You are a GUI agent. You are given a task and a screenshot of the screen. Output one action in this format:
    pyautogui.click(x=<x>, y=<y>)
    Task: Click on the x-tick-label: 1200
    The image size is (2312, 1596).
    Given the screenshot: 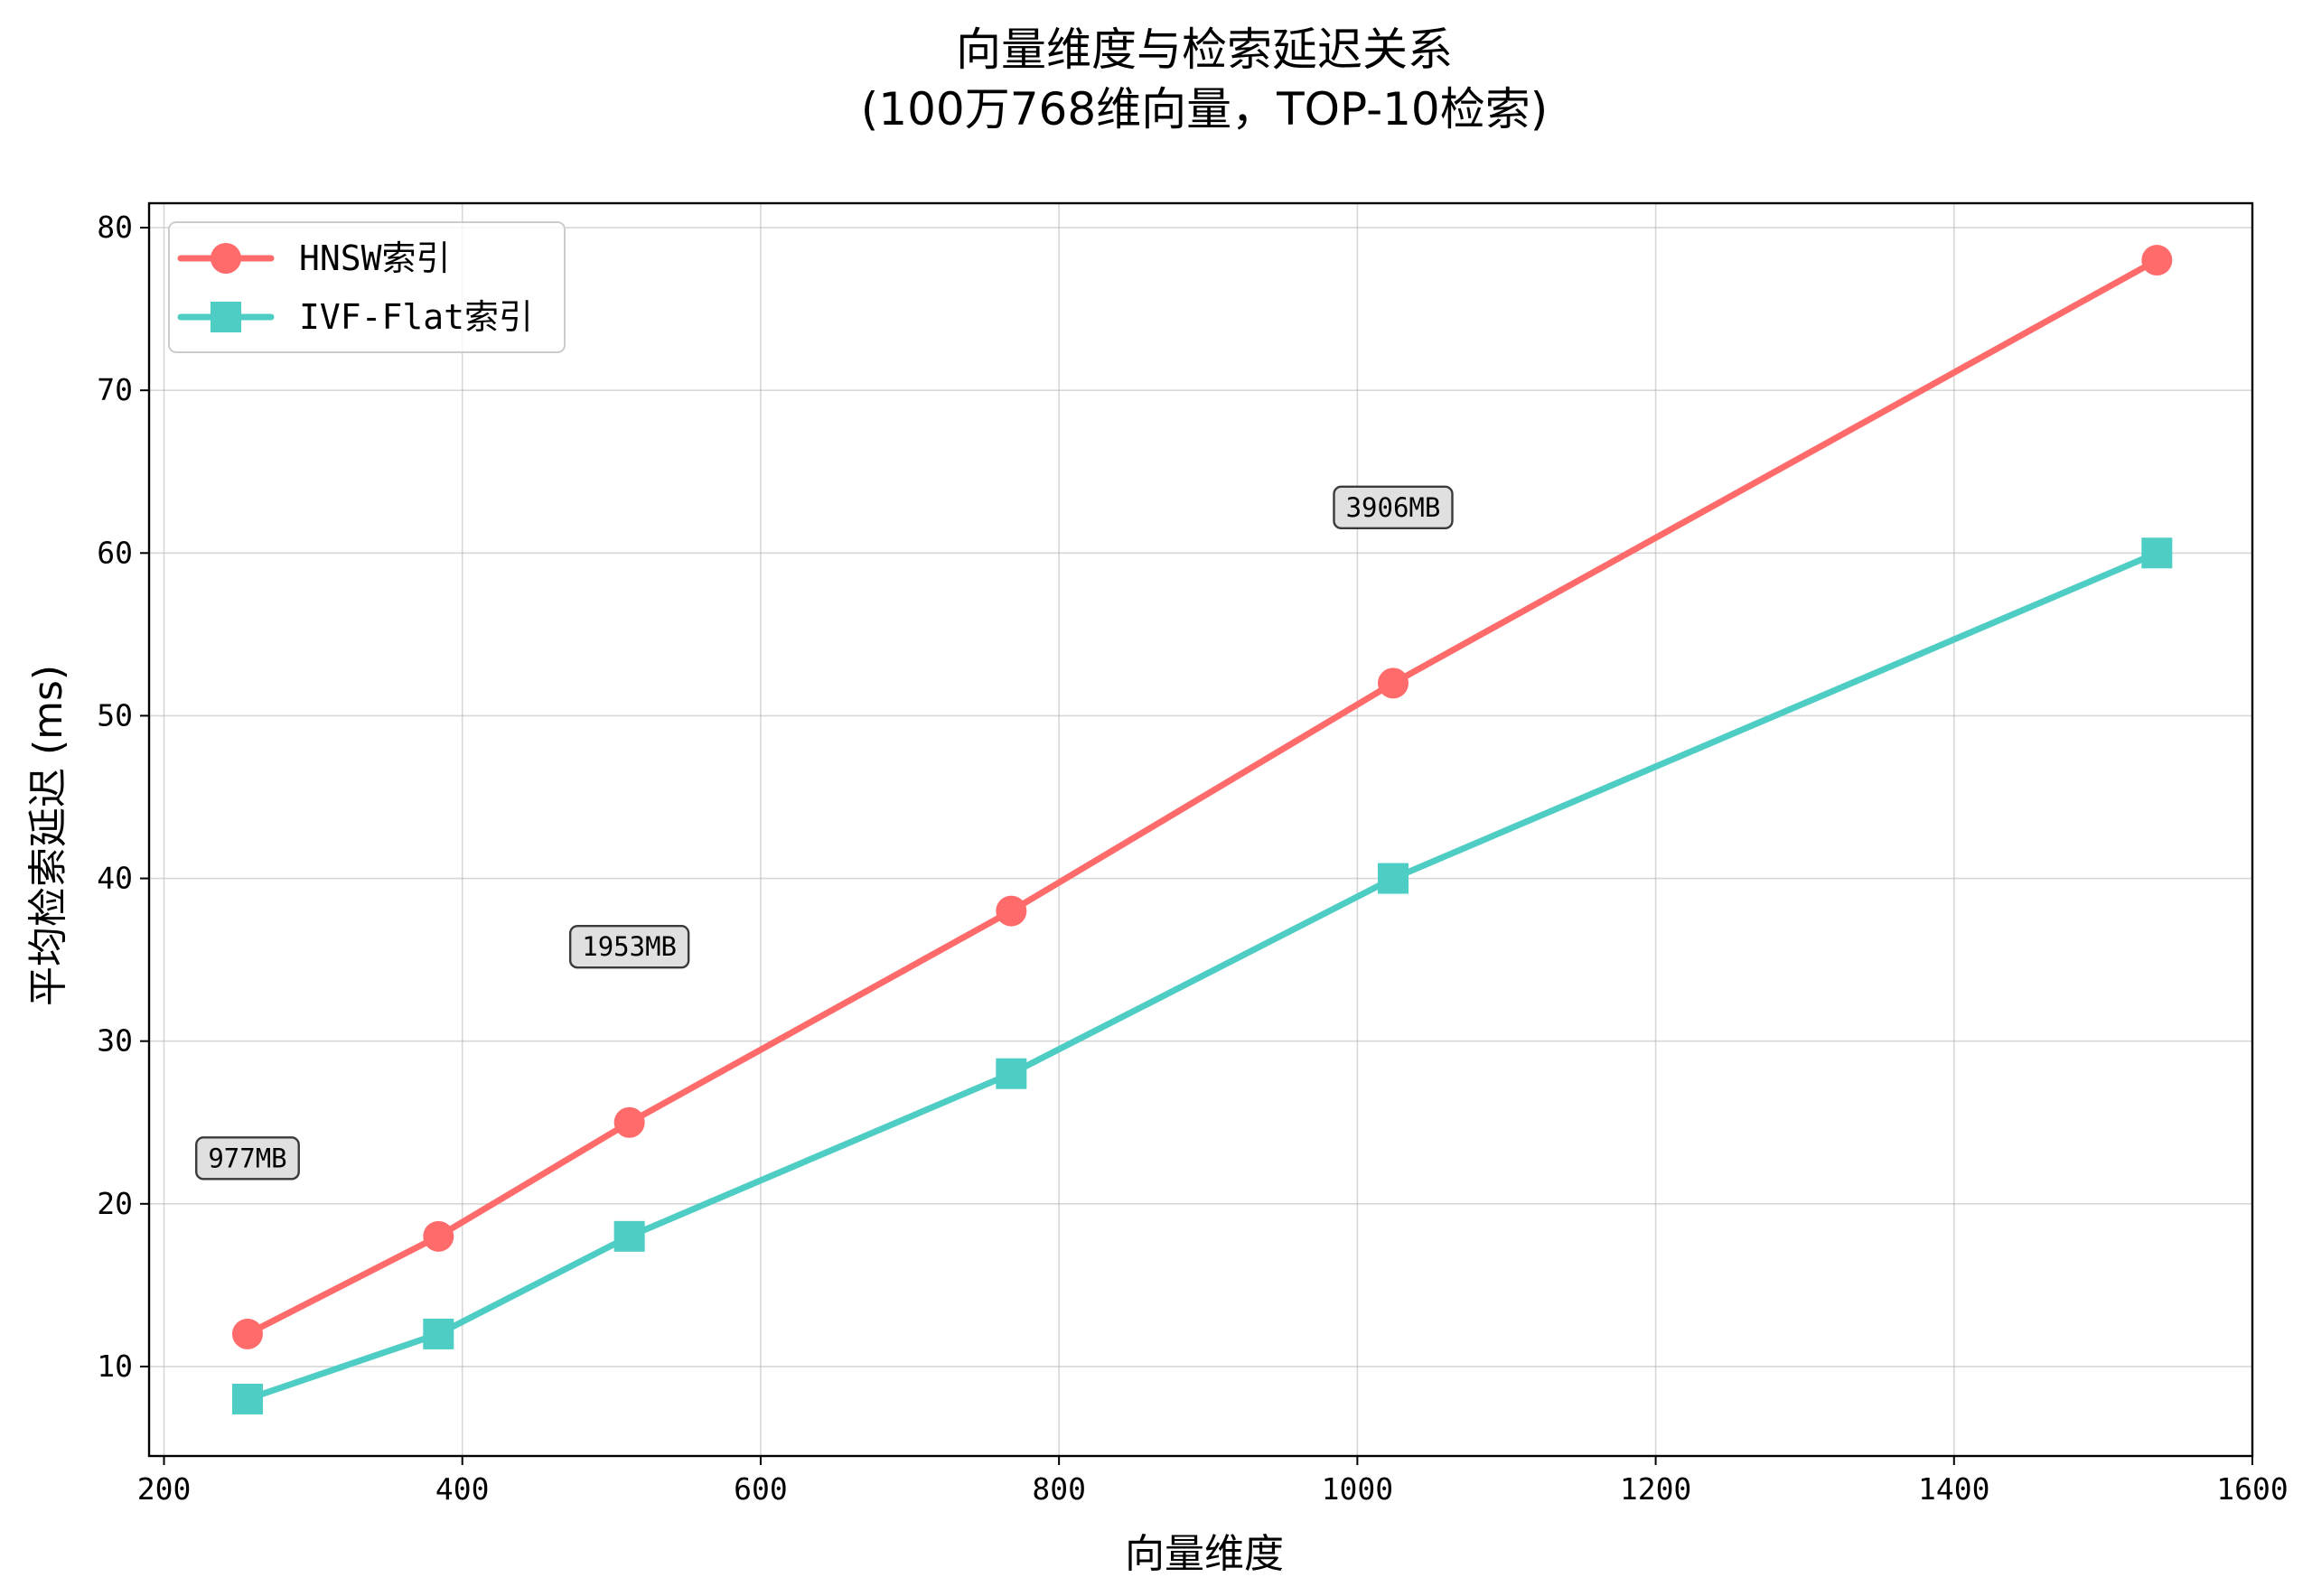 What is the action you would take?
    pyautogui.click(x=1655, y=1489)
    